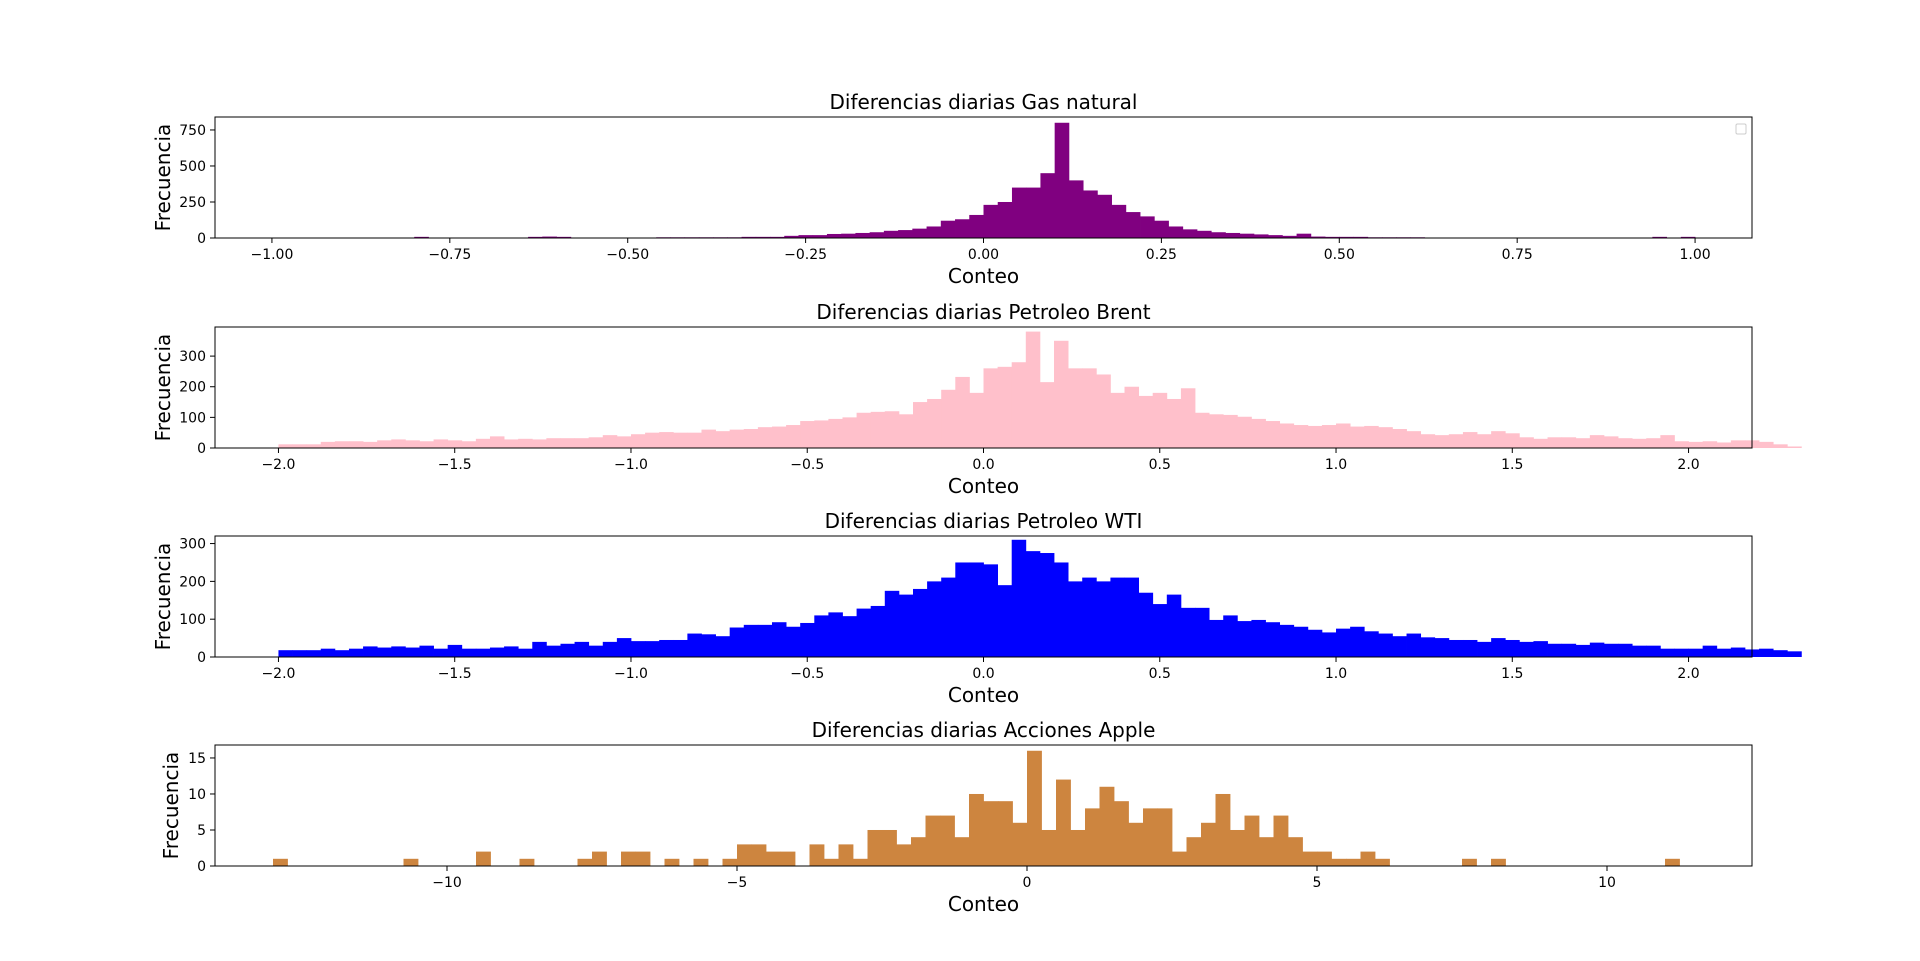 The image size is (1920, 961). What do you see at coordinates (1027, 883) in the screenshot?
I see `x-tick-label: 0` at bounding box center [1027, 883].